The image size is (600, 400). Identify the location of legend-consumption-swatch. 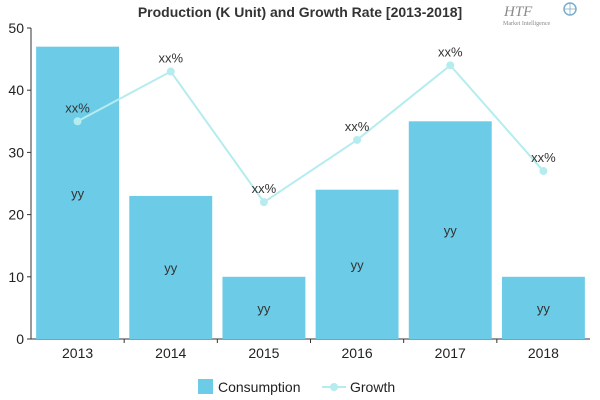
(205, 386).